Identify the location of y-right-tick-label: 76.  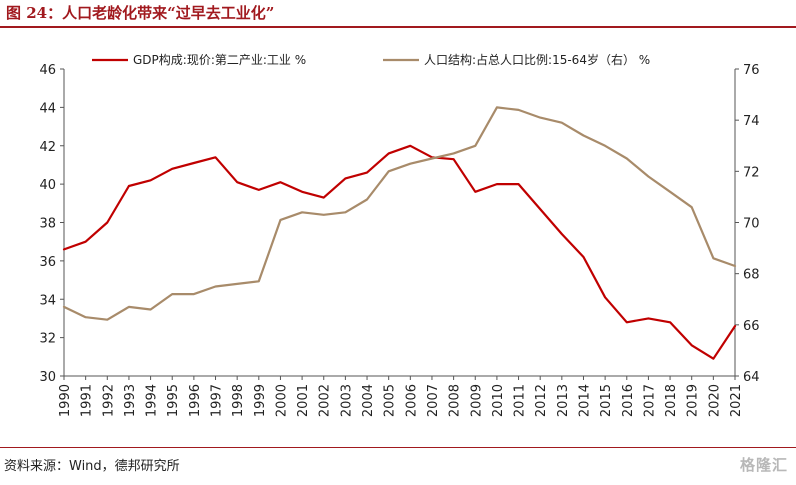
(751, 70).